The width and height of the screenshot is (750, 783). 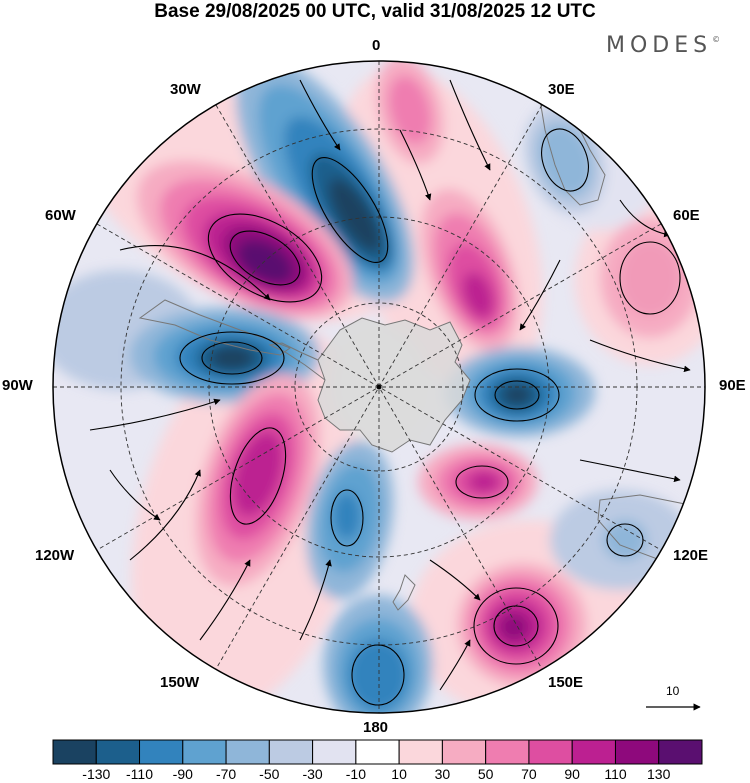 What do you see at coordinates (520, 392) in the screenshot?
I see `negative-anomaly-90e` at bounding box center [520, 392].